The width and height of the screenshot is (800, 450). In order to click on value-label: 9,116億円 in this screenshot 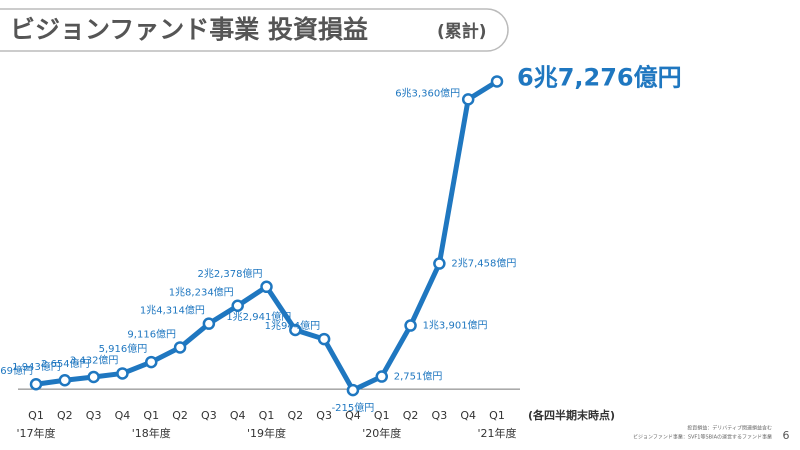, I will do `click(151, 333)`.